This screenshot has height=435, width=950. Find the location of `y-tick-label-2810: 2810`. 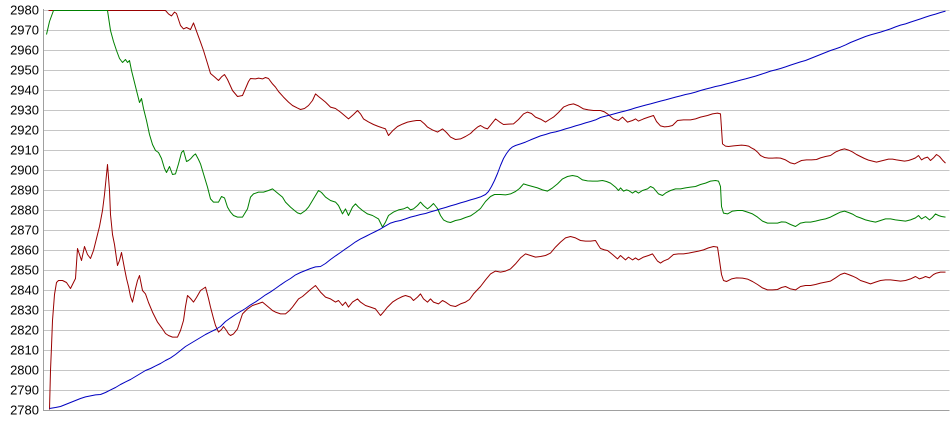

y-tick-label-2810: 2810 is located at coordinates (24, 350).